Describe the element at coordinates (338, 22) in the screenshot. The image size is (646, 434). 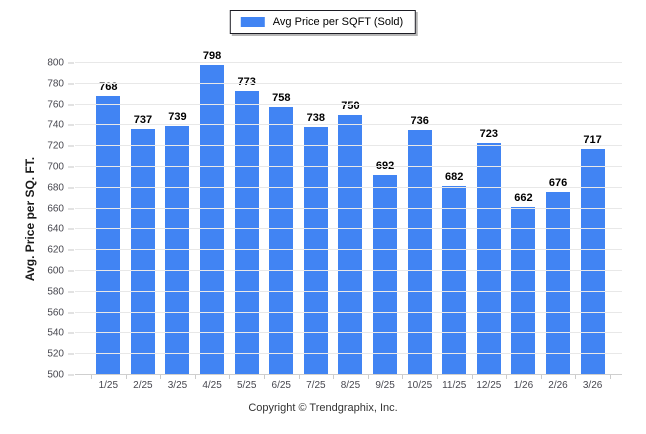
I see `legend-label: Avg Price per SQFT (Sold)` at that location.